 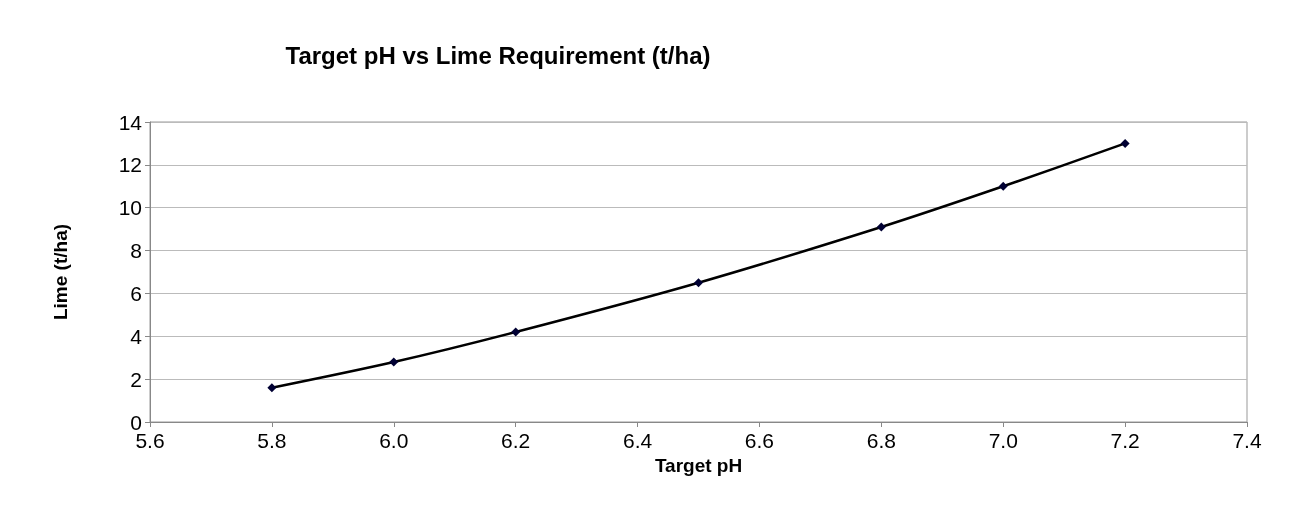 I want to click on y-tick-label: 4, so click(x=136, y=336).